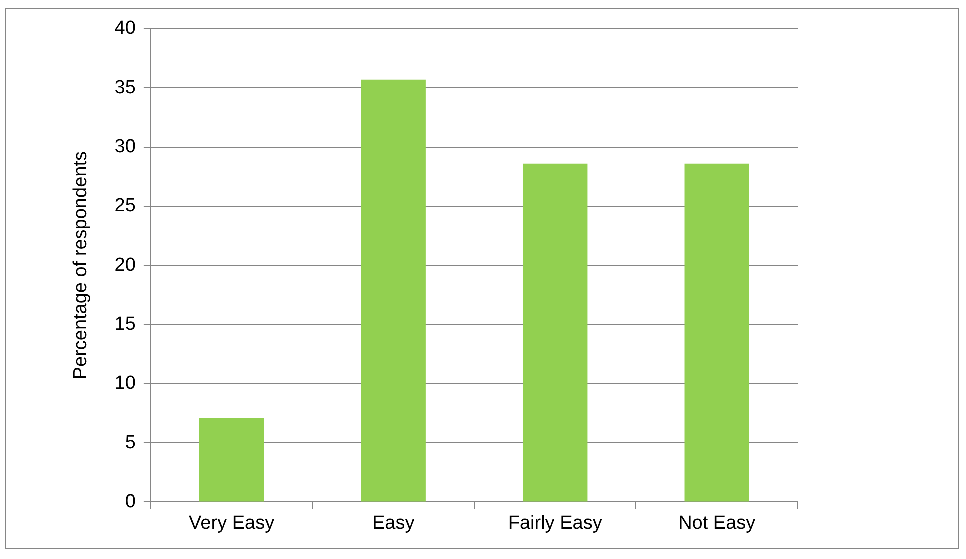  Describe the element at coordinates (232, 523) in the screenshot. I see `x-tick-label: Very Easy` at that location.